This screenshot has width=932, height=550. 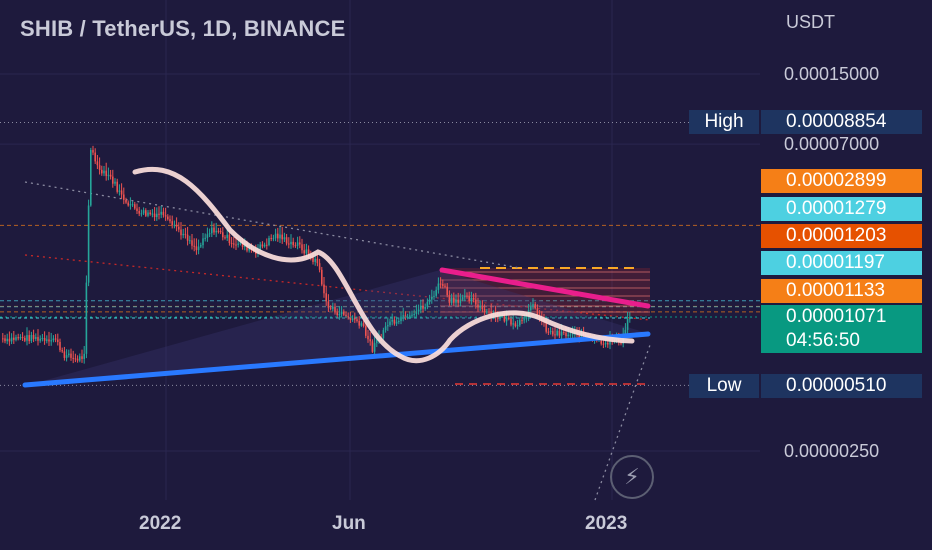 I want to click on level-label: 0.00002899, so click(x=841, y=181).